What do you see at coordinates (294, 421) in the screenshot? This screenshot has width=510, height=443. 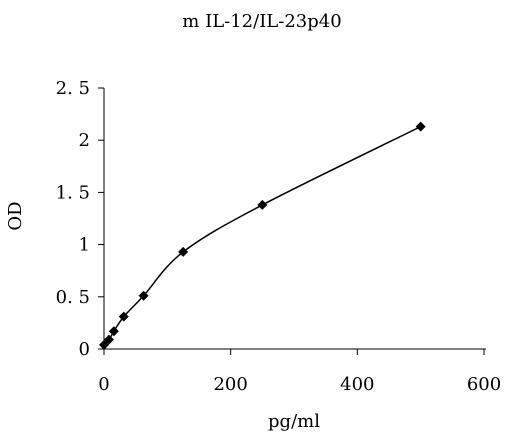 I see `x-axis-label: pg/ml` at bounding box center [294, 421].